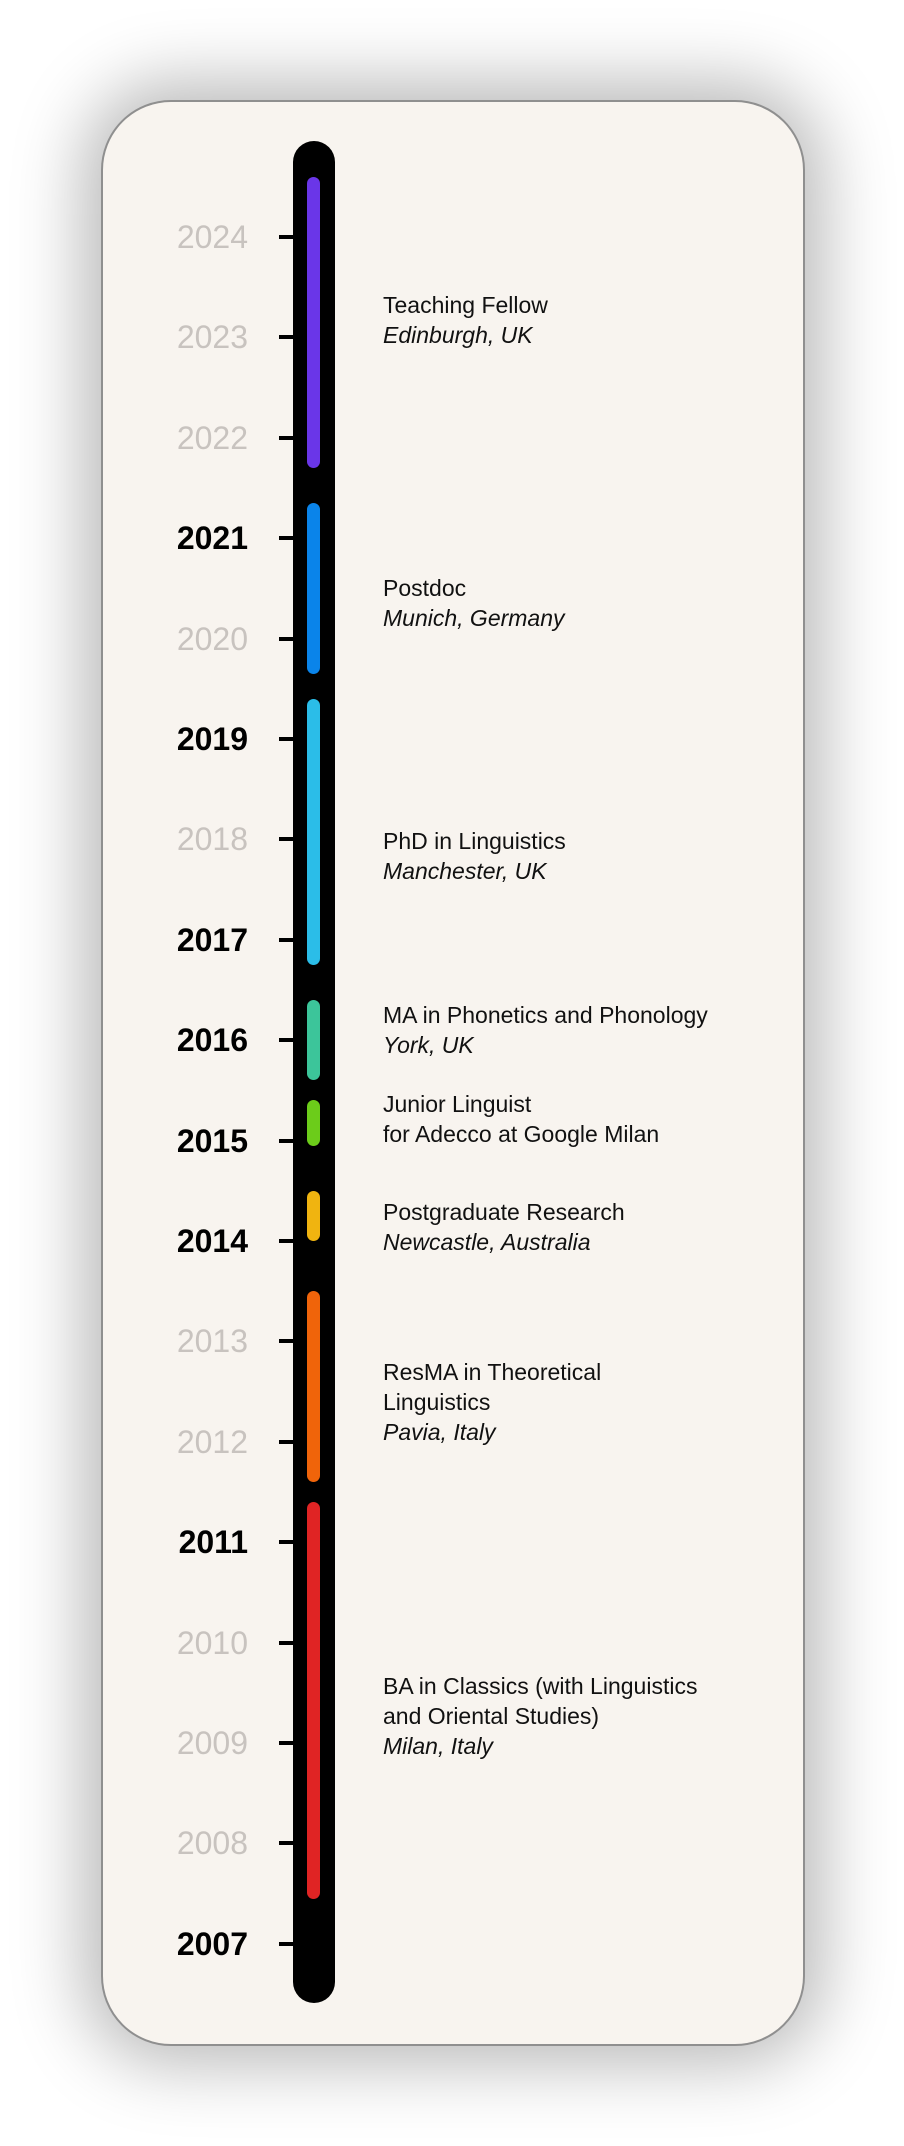  What do you see at coordinates (287, 839) in the screenshot?
I see `year-tick-2018` at bounding box center [287, 839].